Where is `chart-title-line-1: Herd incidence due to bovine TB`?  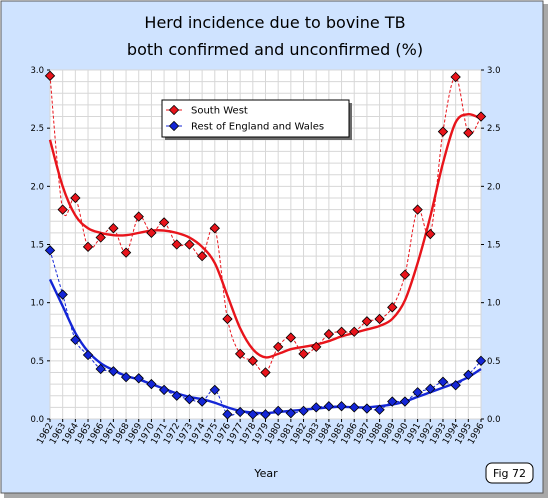
chart-title-line-1: Herd incidence due to bovine TB is located at coordinates (274, 22).